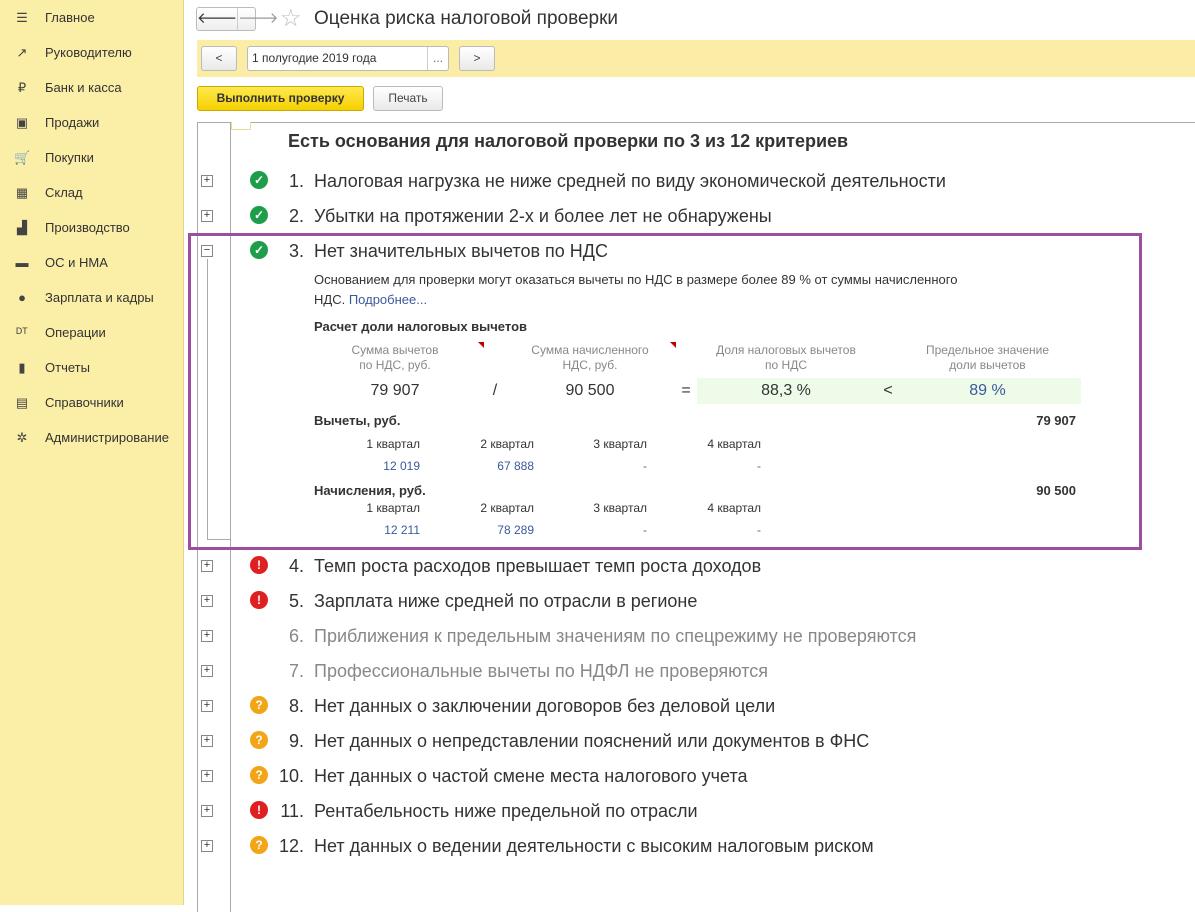  What do you see at coordinates (314, 58) in the screenshot?
I see `period-value: 1 полугодие 2019 года` at bounding box center [314, 58].